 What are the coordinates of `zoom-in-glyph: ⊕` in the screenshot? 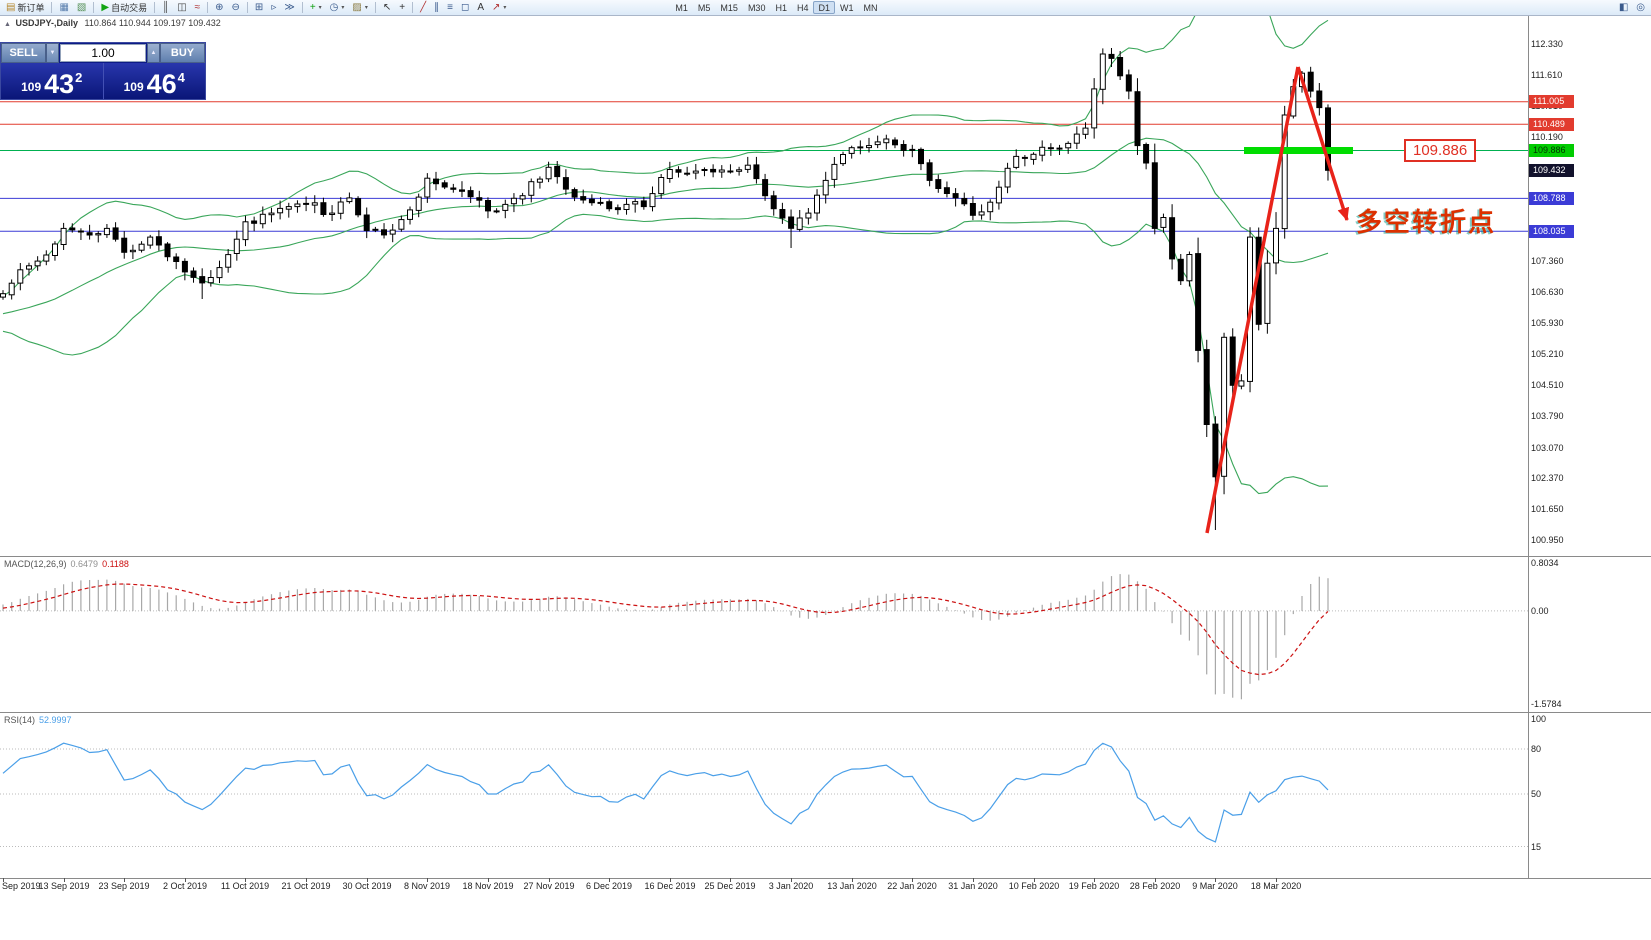 It's located at (219, 7).